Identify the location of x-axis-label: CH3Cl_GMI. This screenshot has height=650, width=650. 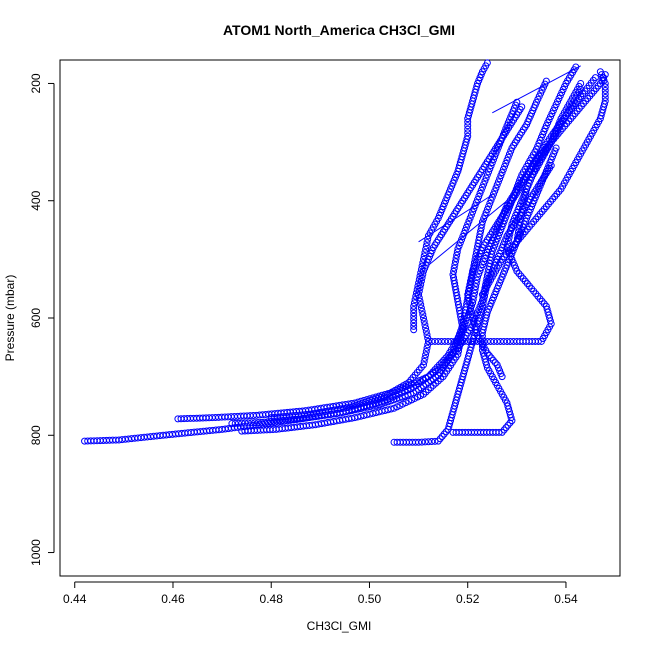
(339, 626).